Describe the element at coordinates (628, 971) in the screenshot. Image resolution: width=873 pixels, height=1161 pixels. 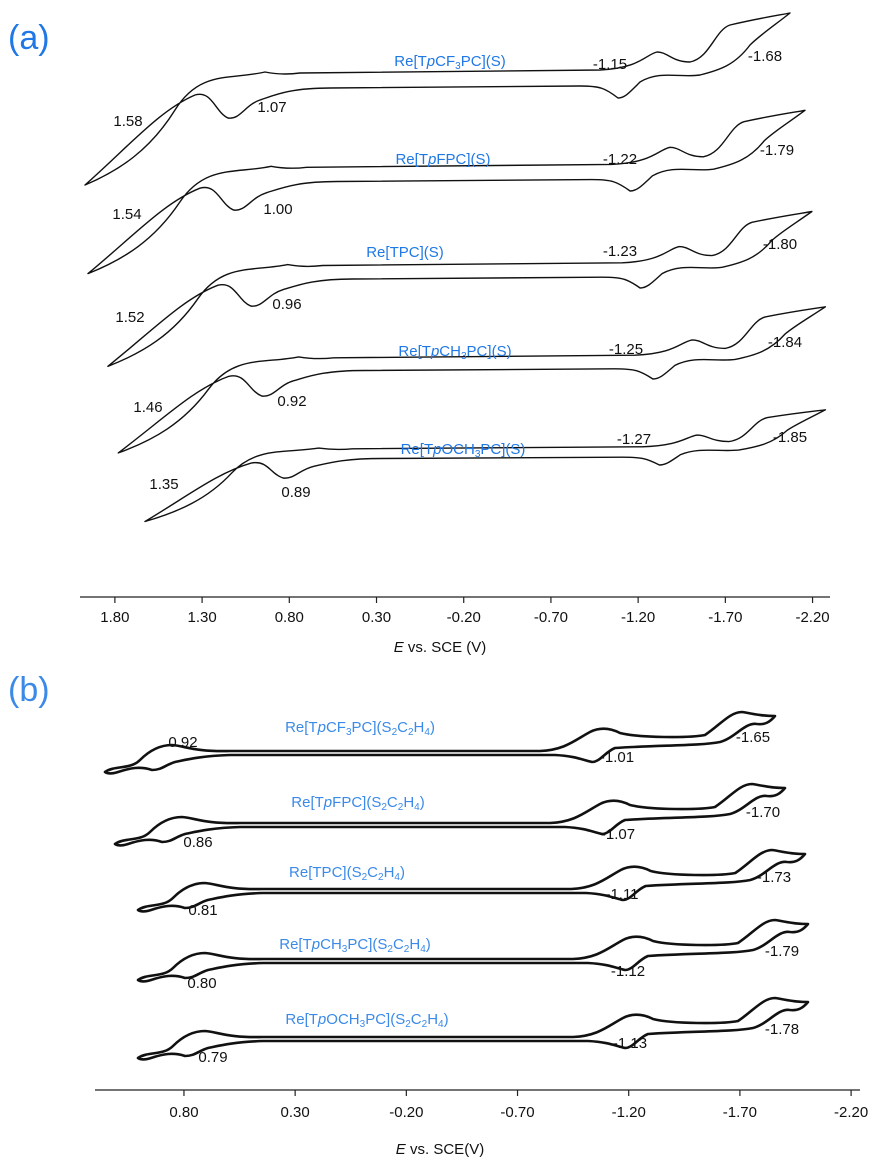
I see `peak-label: -1.12` at that location.